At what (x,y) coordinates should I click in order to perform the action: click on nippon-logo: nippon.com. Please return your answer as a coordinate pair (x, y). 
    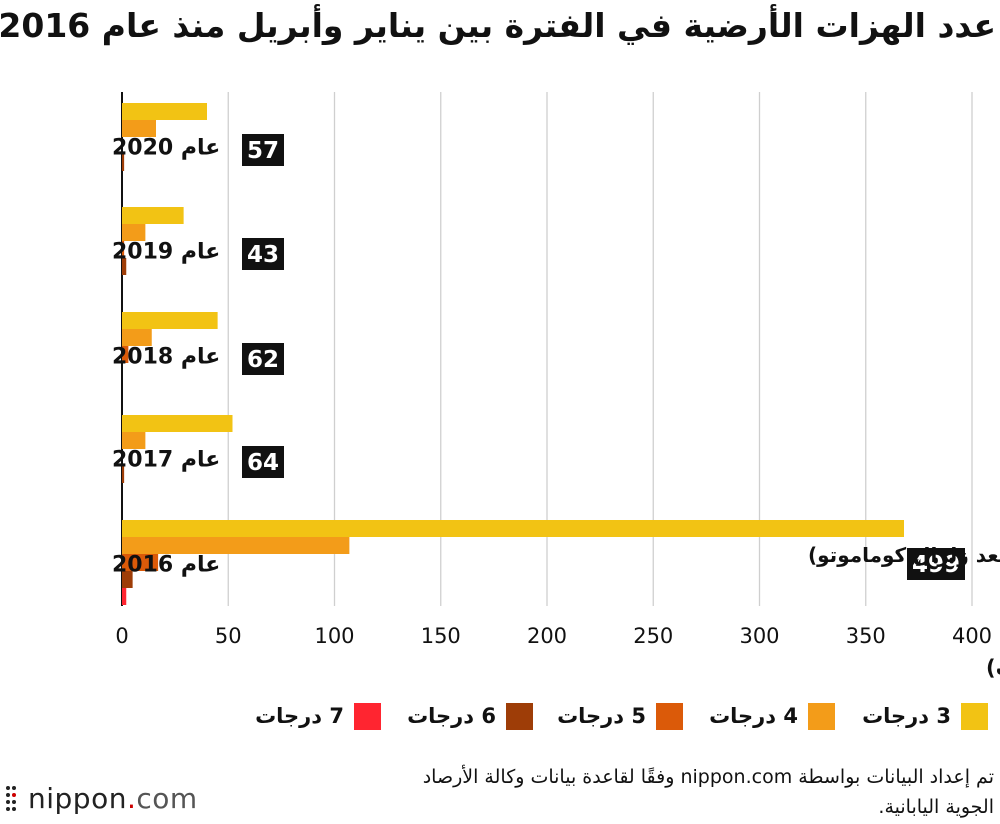
    Looking at the image, I should click on (101, 798).